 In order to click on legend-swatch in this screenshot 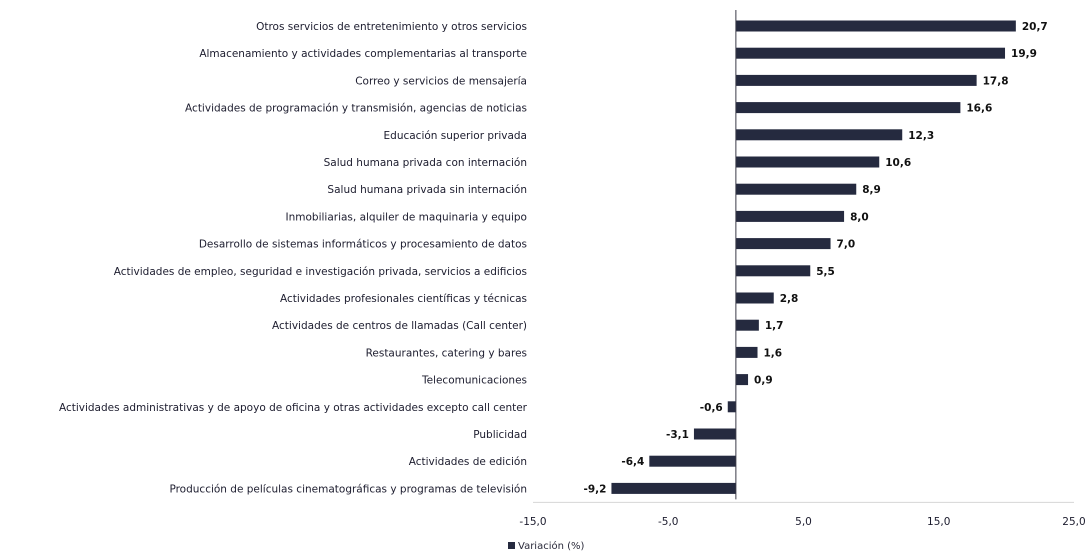, I will do `click(511, 545)`.